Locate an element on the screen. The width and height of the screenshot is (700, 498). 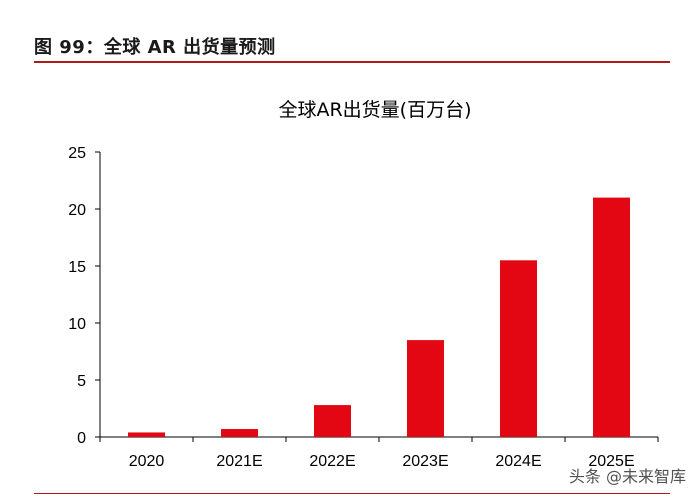
figure-title: 图 99：全球 AR 出货量预测 is located at coordinates (155, 47).